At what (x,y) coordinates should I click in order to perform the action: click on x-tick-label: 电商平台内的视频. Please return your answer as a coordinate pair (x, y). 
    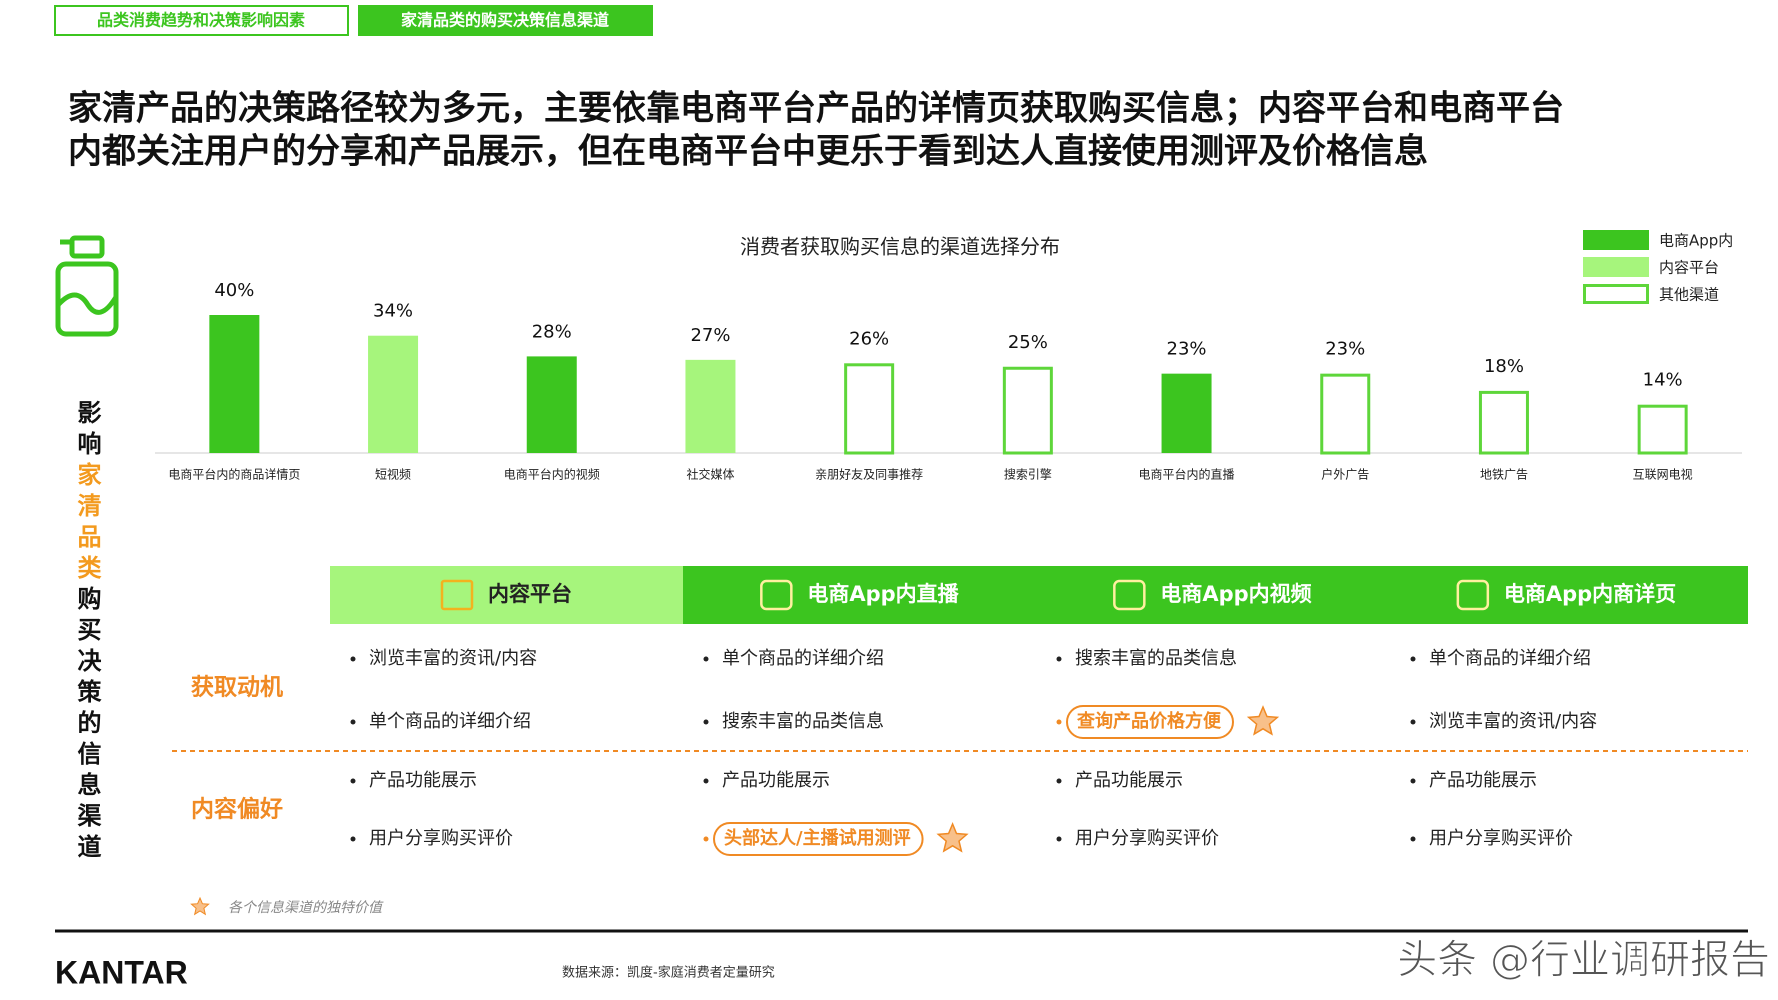
    Looking at the image, I should click on (552, 474).